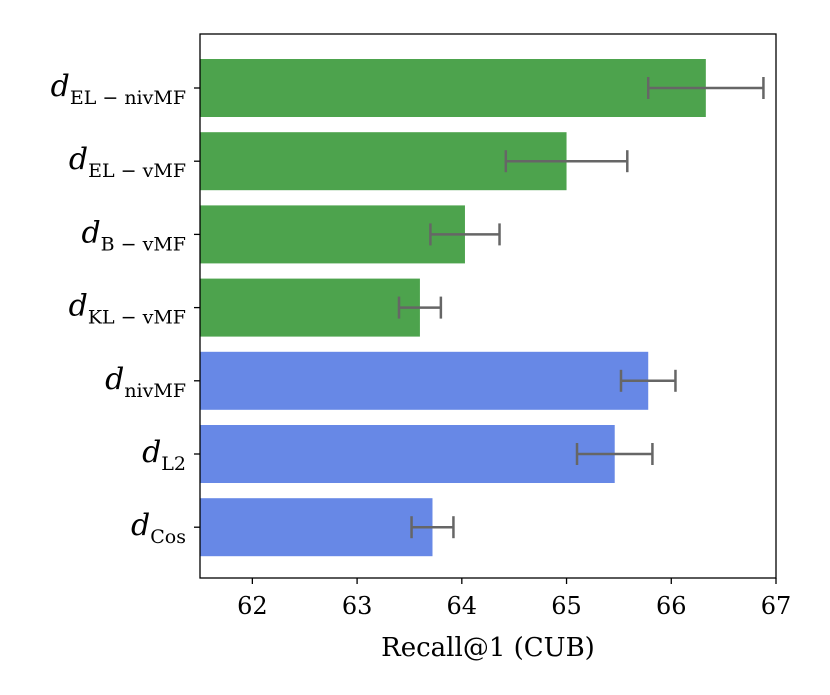 Image resolution: width=830 pixels, height=695 pixels. Describe the element at coordinates (173, 464) in the screenshot. I see `category-sub: L2` at that location.